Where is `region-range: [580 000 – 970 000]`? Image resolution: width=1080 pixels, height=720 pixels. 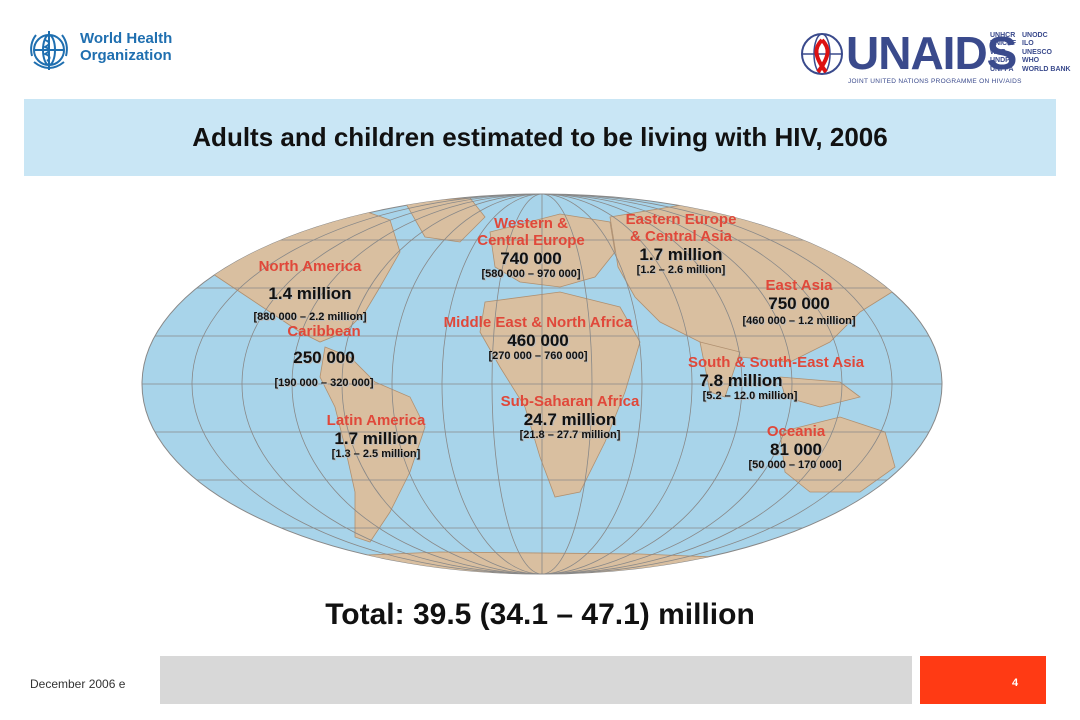 region-range: [580 000 – 970 000] is located at coordinates (531, 274).